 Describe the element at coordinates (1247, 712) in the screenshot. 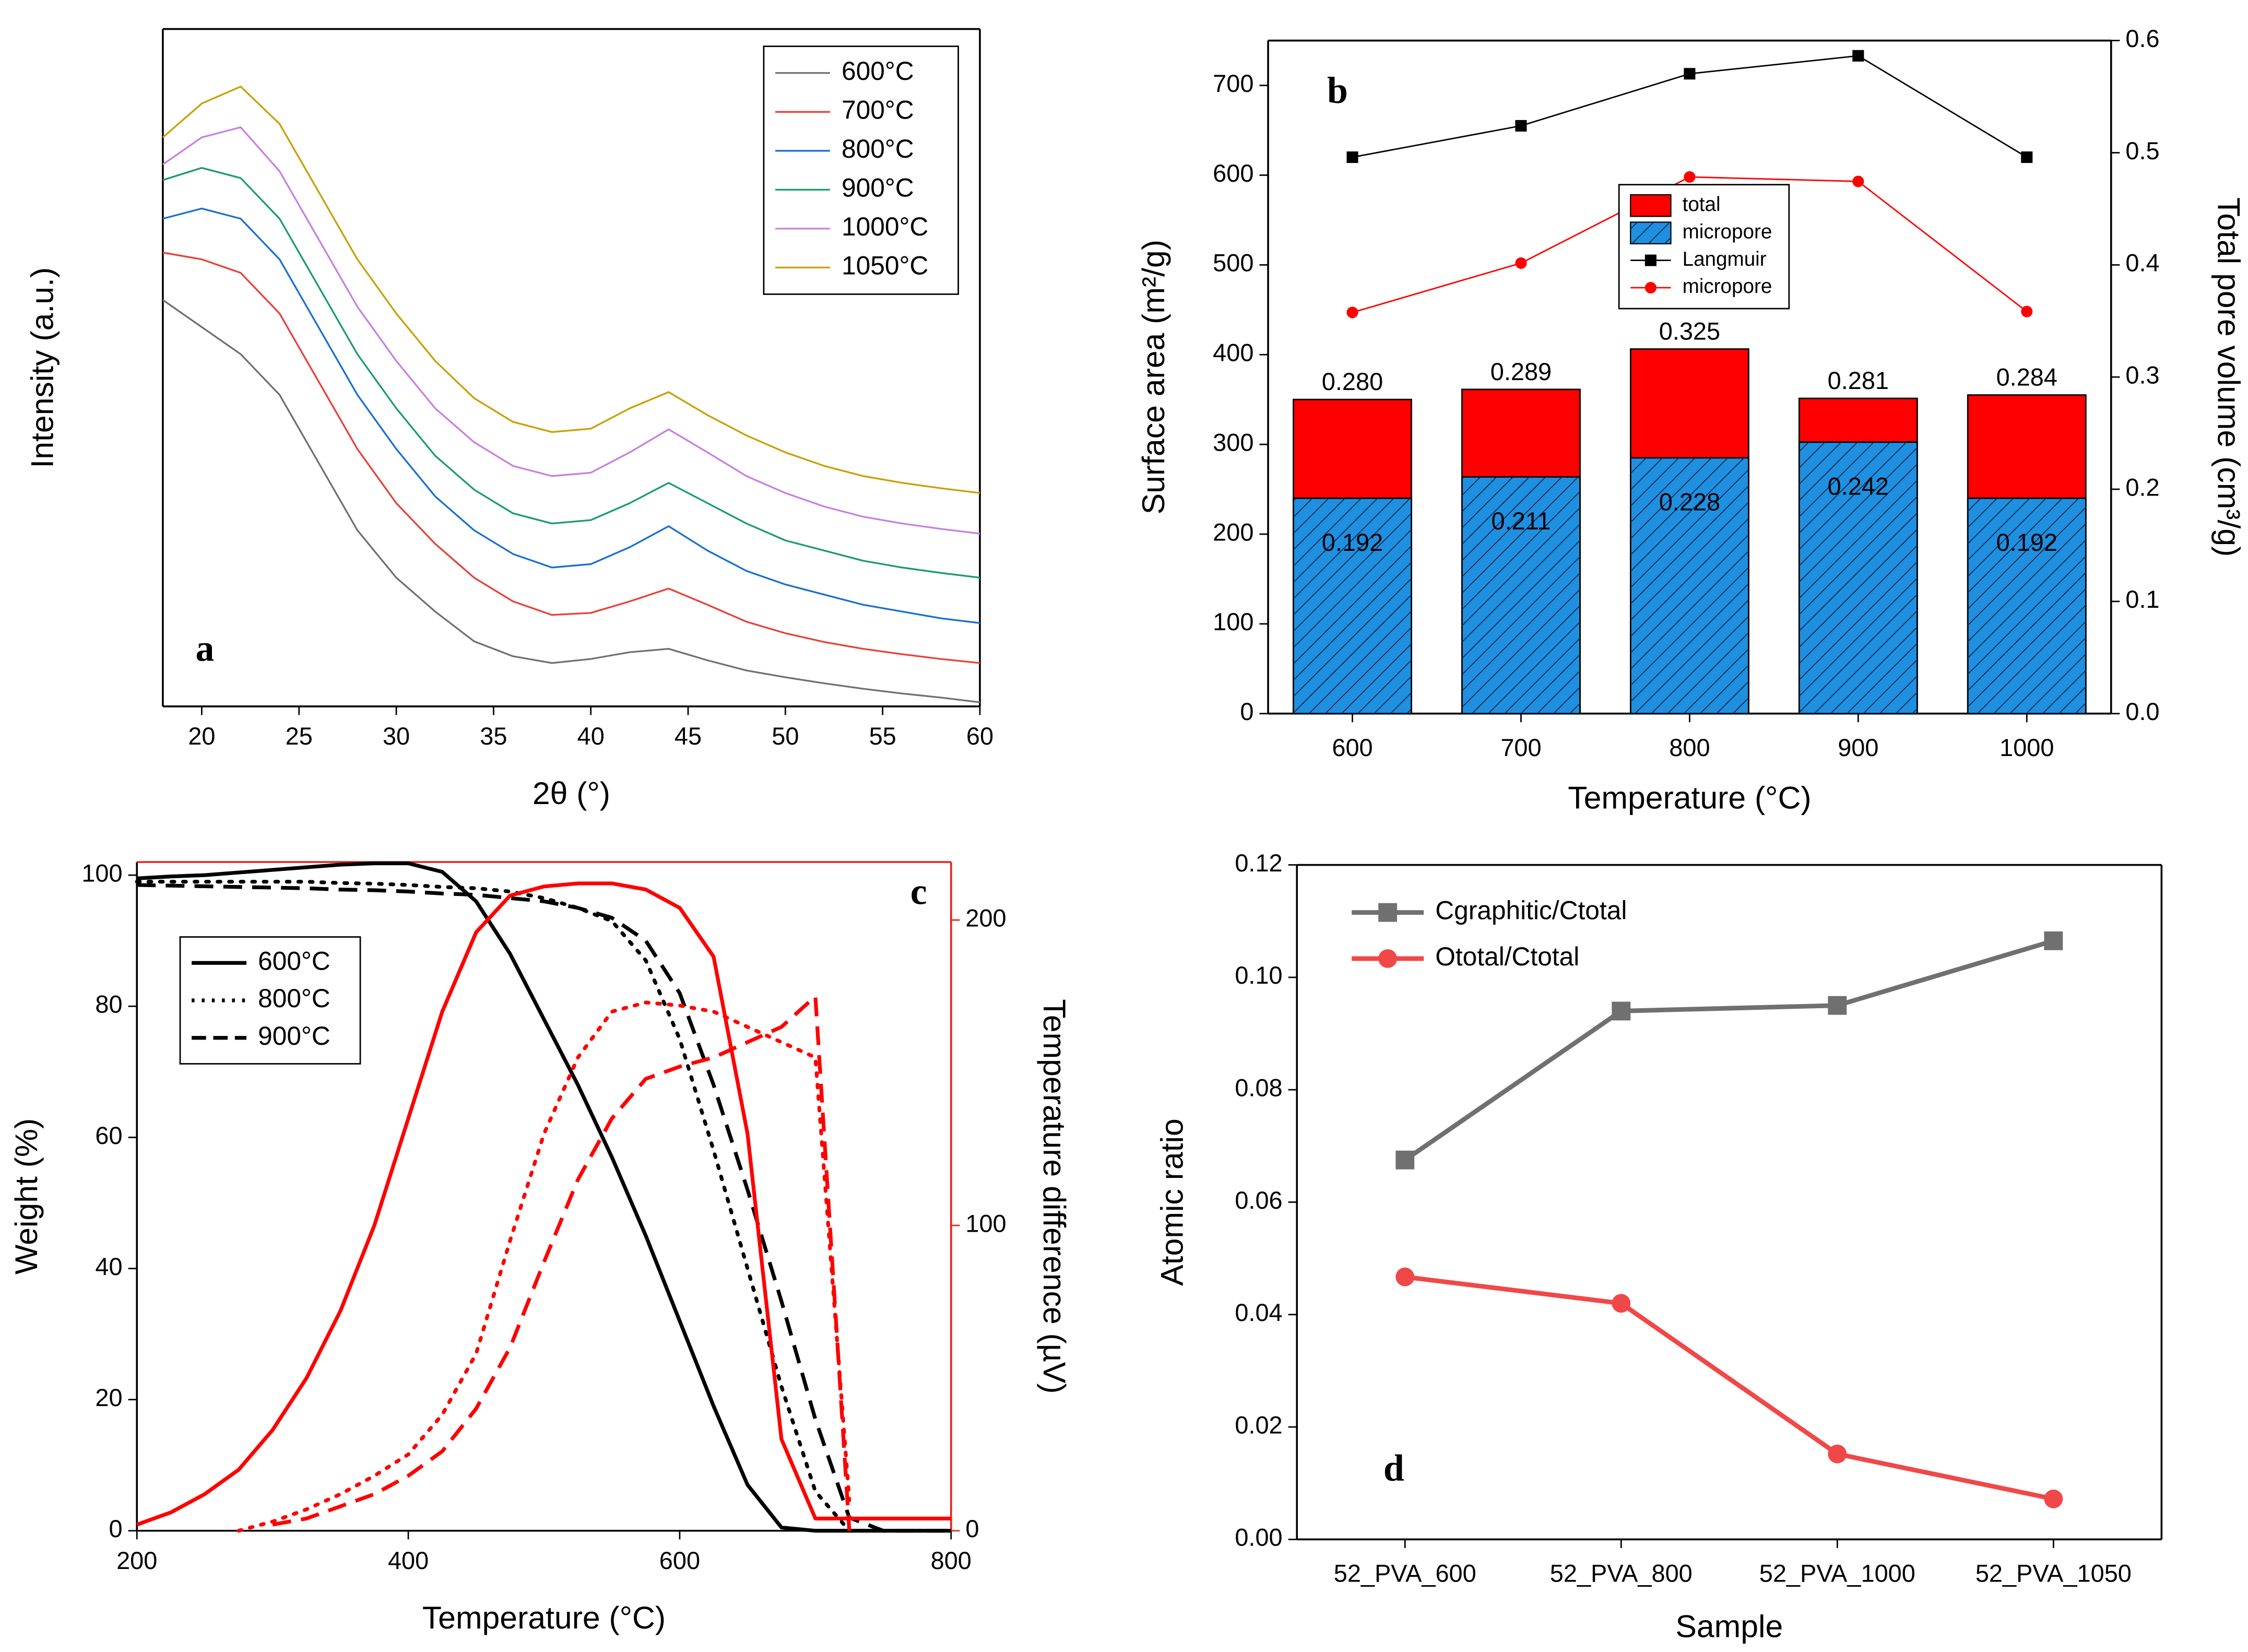

I see `y-tick-label: 0` at that location.